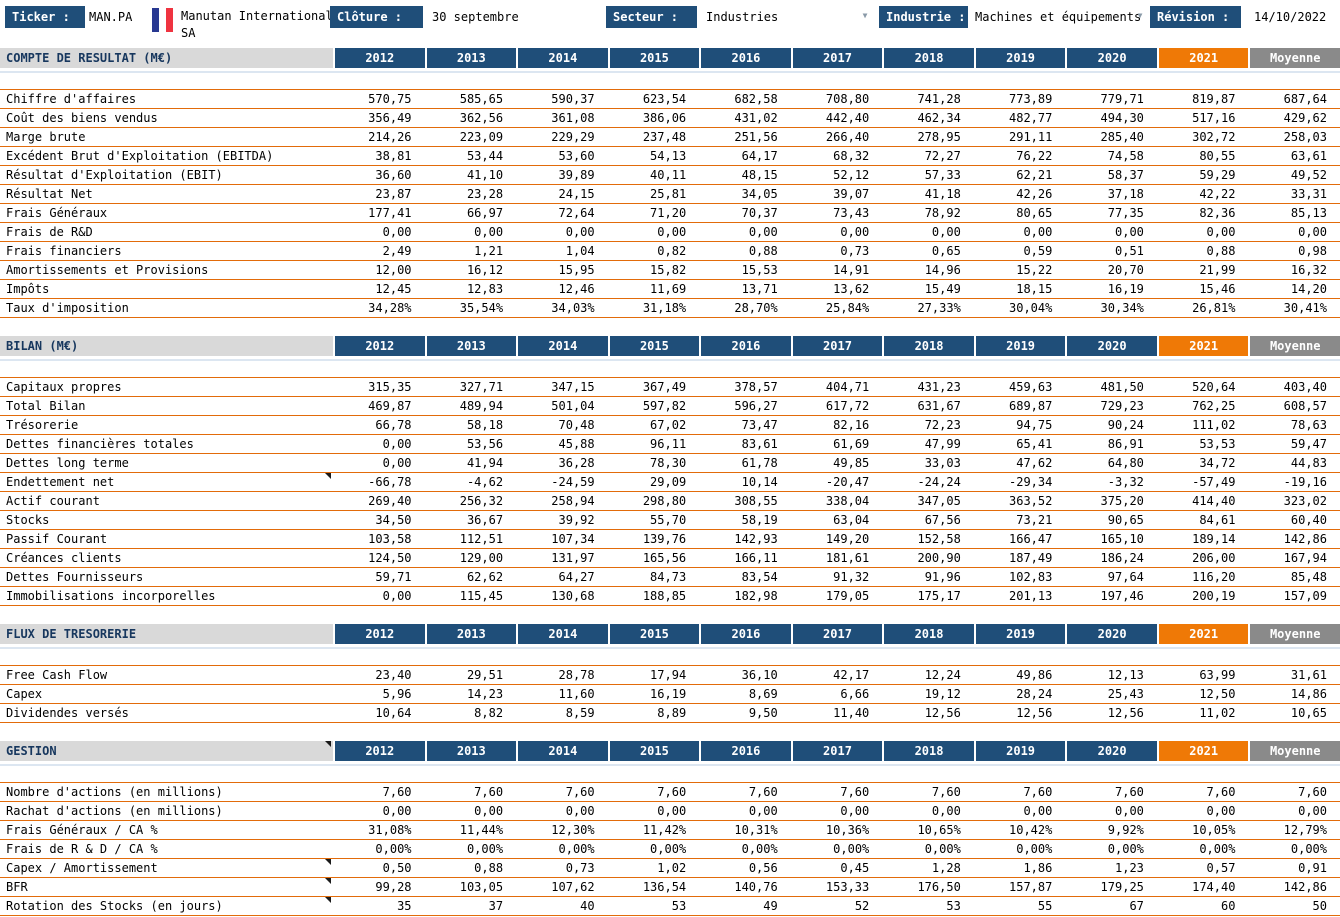 This screenshot has height=917, width=1340. What do you see at coordinates (668, 194) in the screenshot?
I see `value-cell: 25,81` at bounding box center [668, 194].